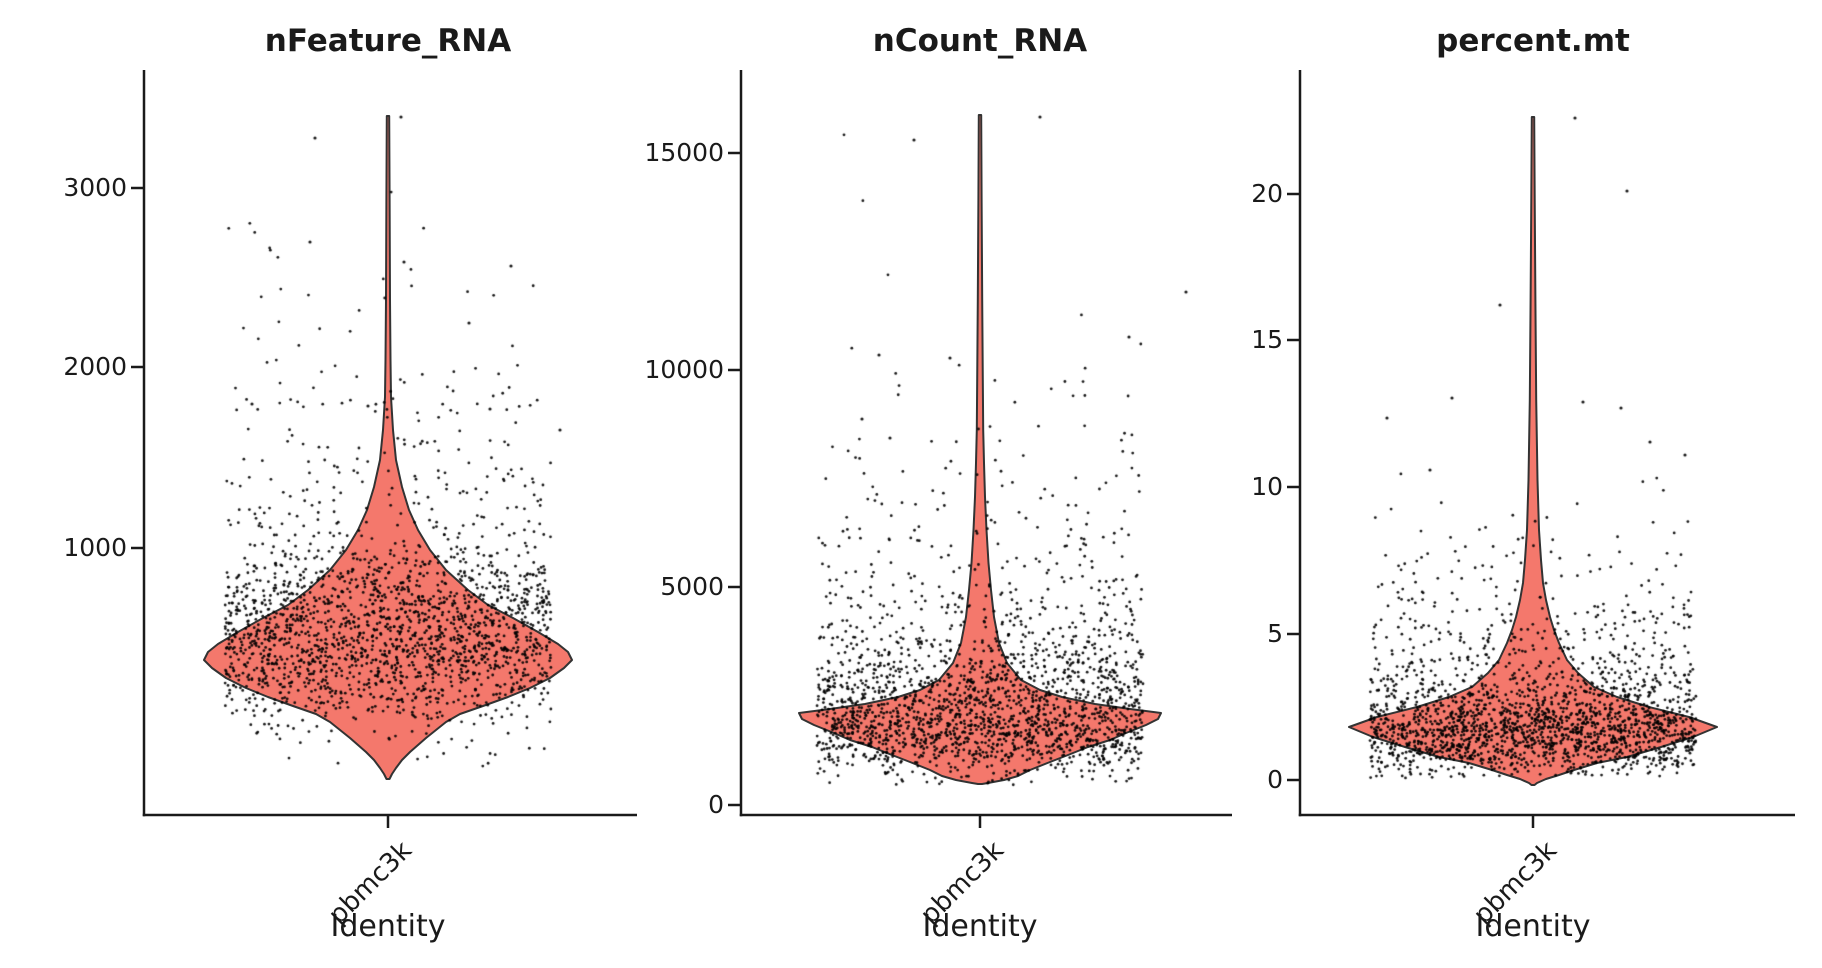  I want to click on y-tick-label: 2000, so click(95, 366).